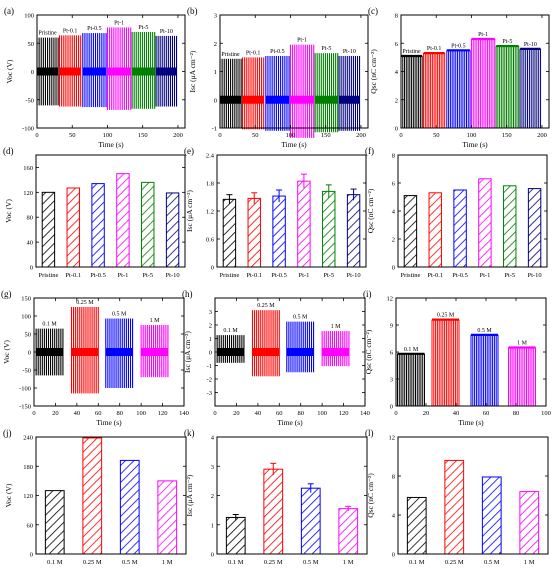 Image resolution: width=558 pixels, height=577 pixels. I want to click on y-axis-label: Voc (V), so click(6, 352).